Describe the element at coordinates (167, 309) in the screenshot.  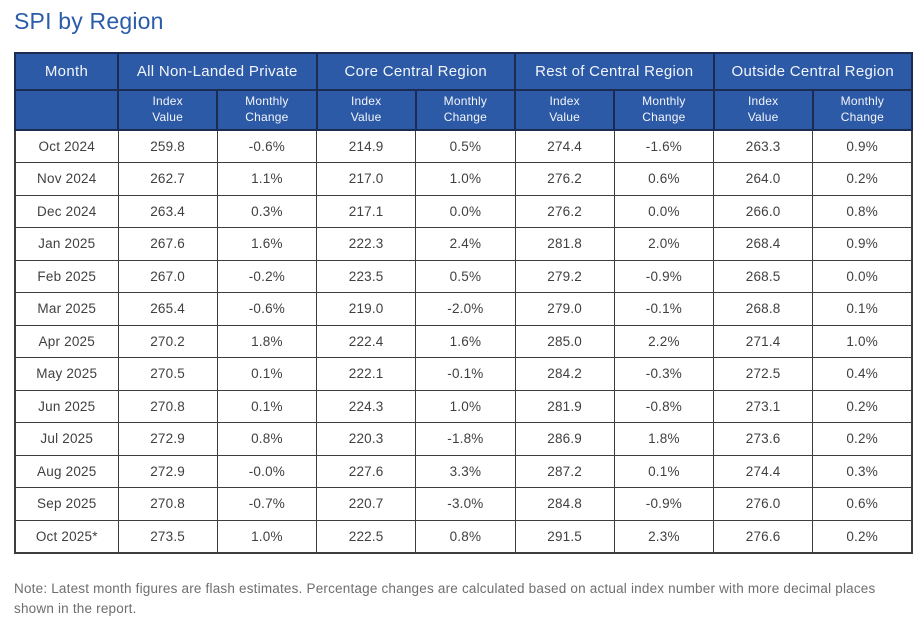
I see `index-value-cell: 265.4` at that location.